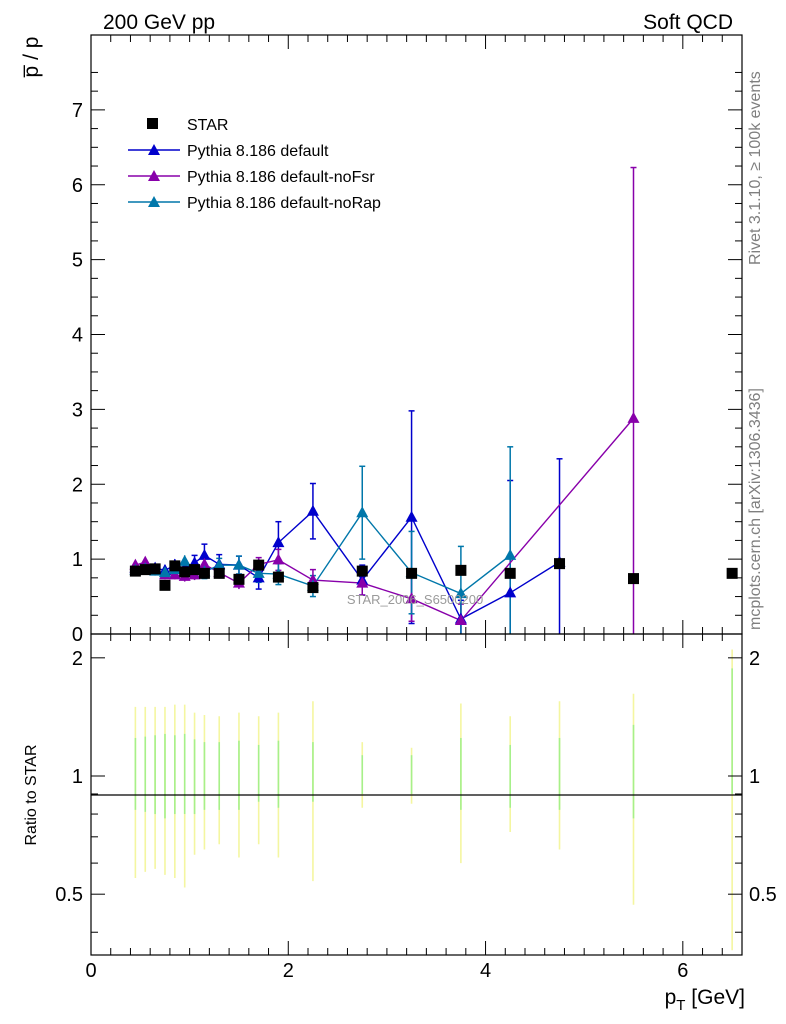 The image size is (786, 1024). Describe the element at coordinates (763, 895) in the screenshot. I see `ratio-y-tick-label-right-0.5: 0.5` at that location.